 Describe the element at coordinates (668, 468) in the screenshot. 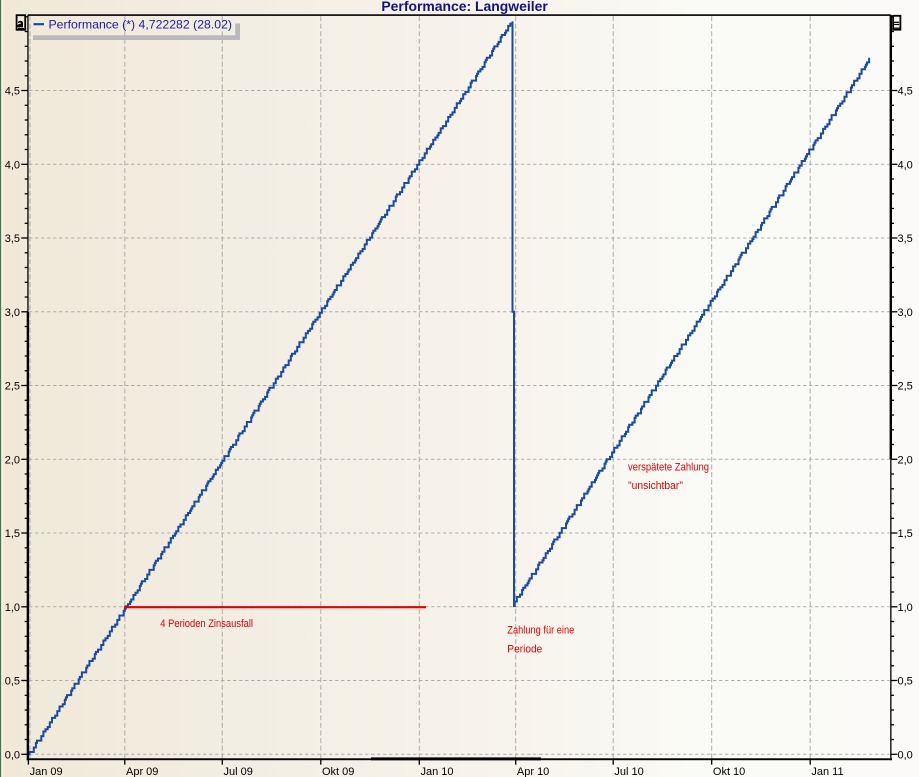

I see `svg-text: verspätete Zahlung` at that location.